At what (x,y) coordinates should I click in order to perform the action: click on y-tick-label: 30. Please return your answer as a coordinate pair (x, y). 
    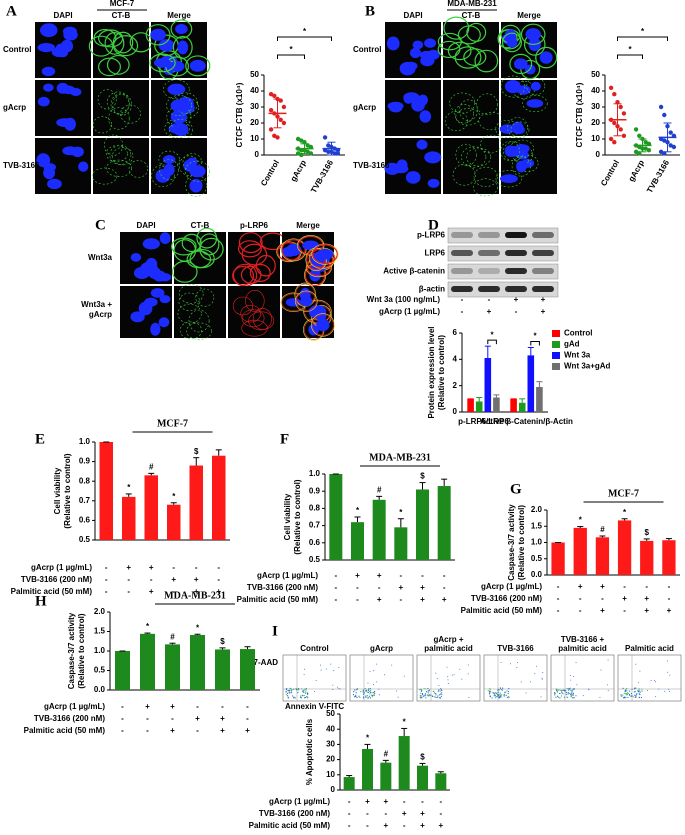
    Looking at the image, I should click on (254, 106).